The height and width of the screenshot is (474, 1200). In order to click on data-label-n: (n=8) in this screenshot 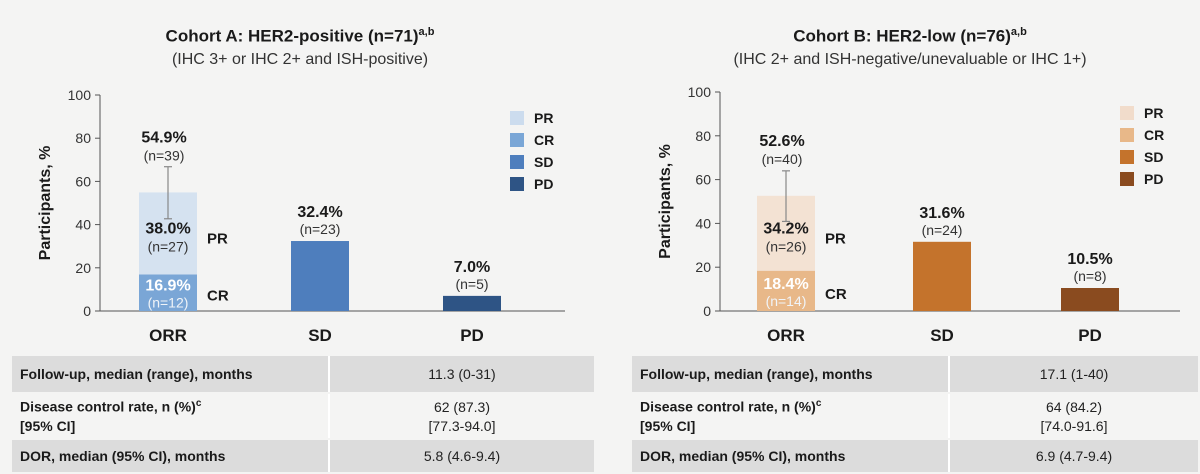, I will do `click(1089, 276)`.